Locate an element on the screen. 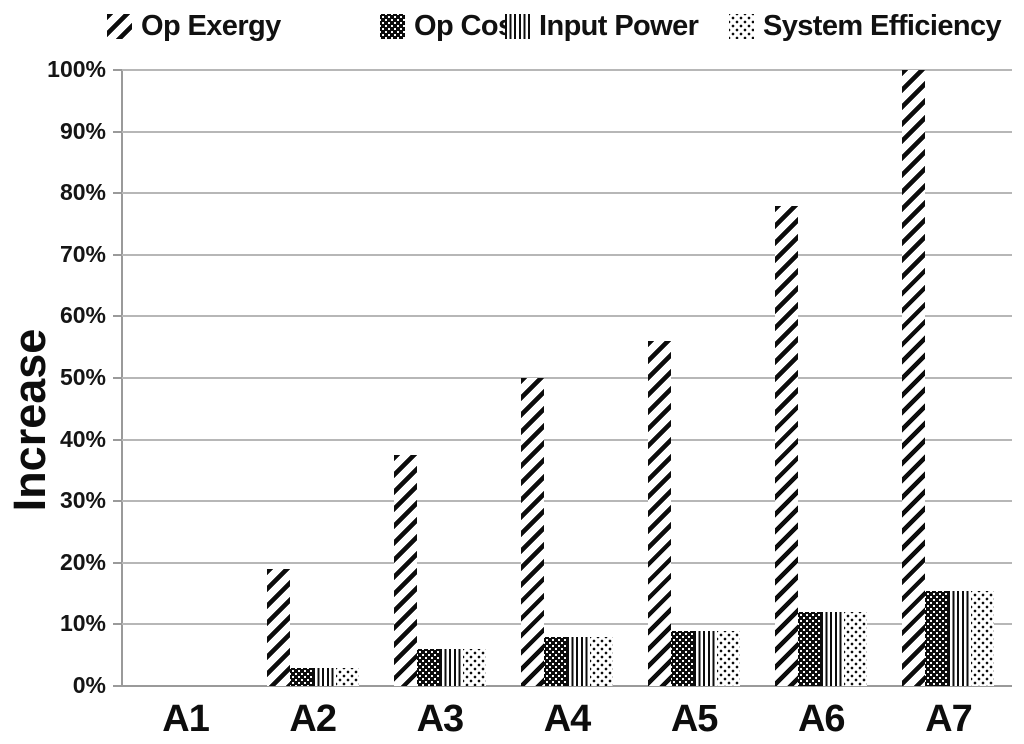 The image size is (1024, 744). legend-item-op-cost: Op Cost is located at coordinates (451, 26).